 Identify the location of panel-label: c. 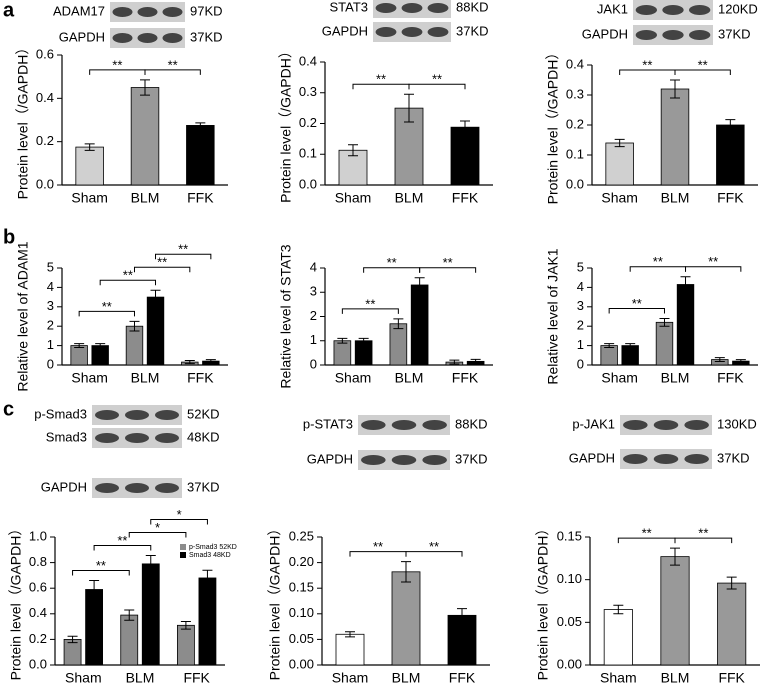
(8, 409).